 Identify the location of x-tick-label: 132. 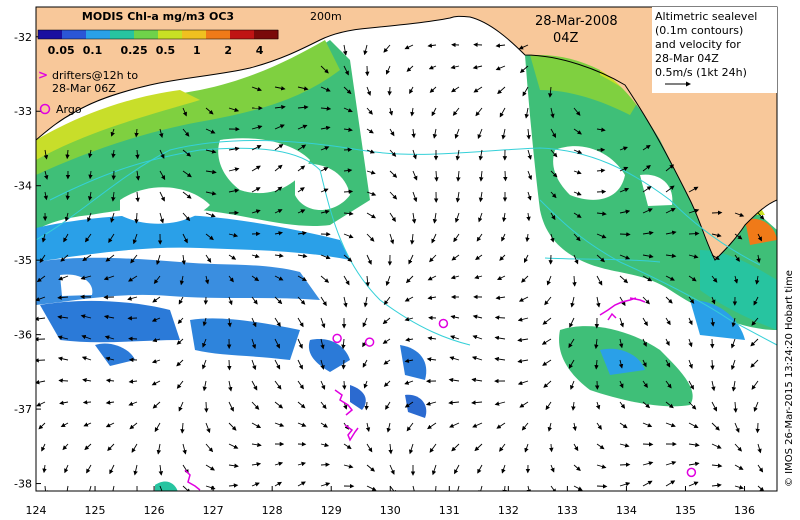
(508, 510).